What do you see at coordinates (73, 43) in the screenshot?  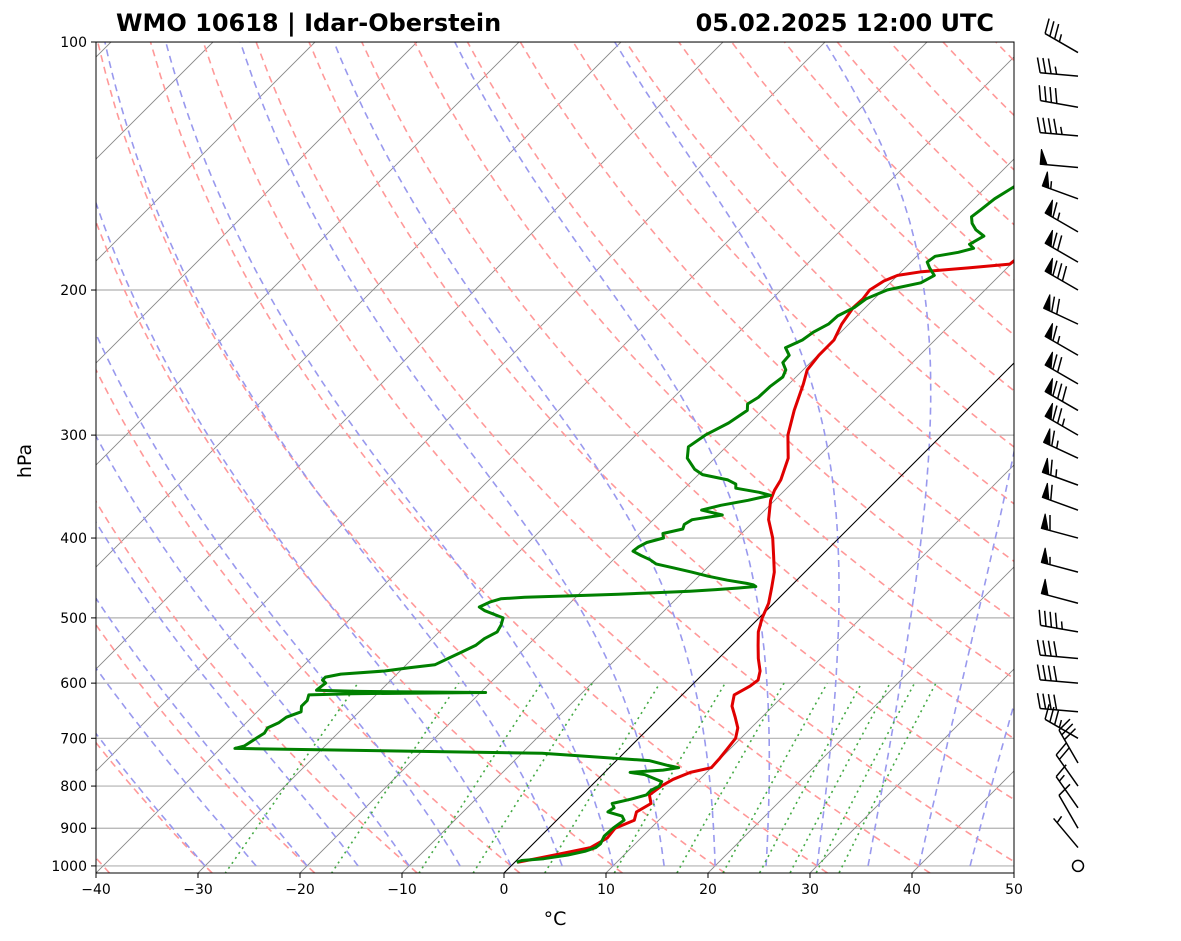 I see `y-tick-label: 100` at bounding box center [73, 43].